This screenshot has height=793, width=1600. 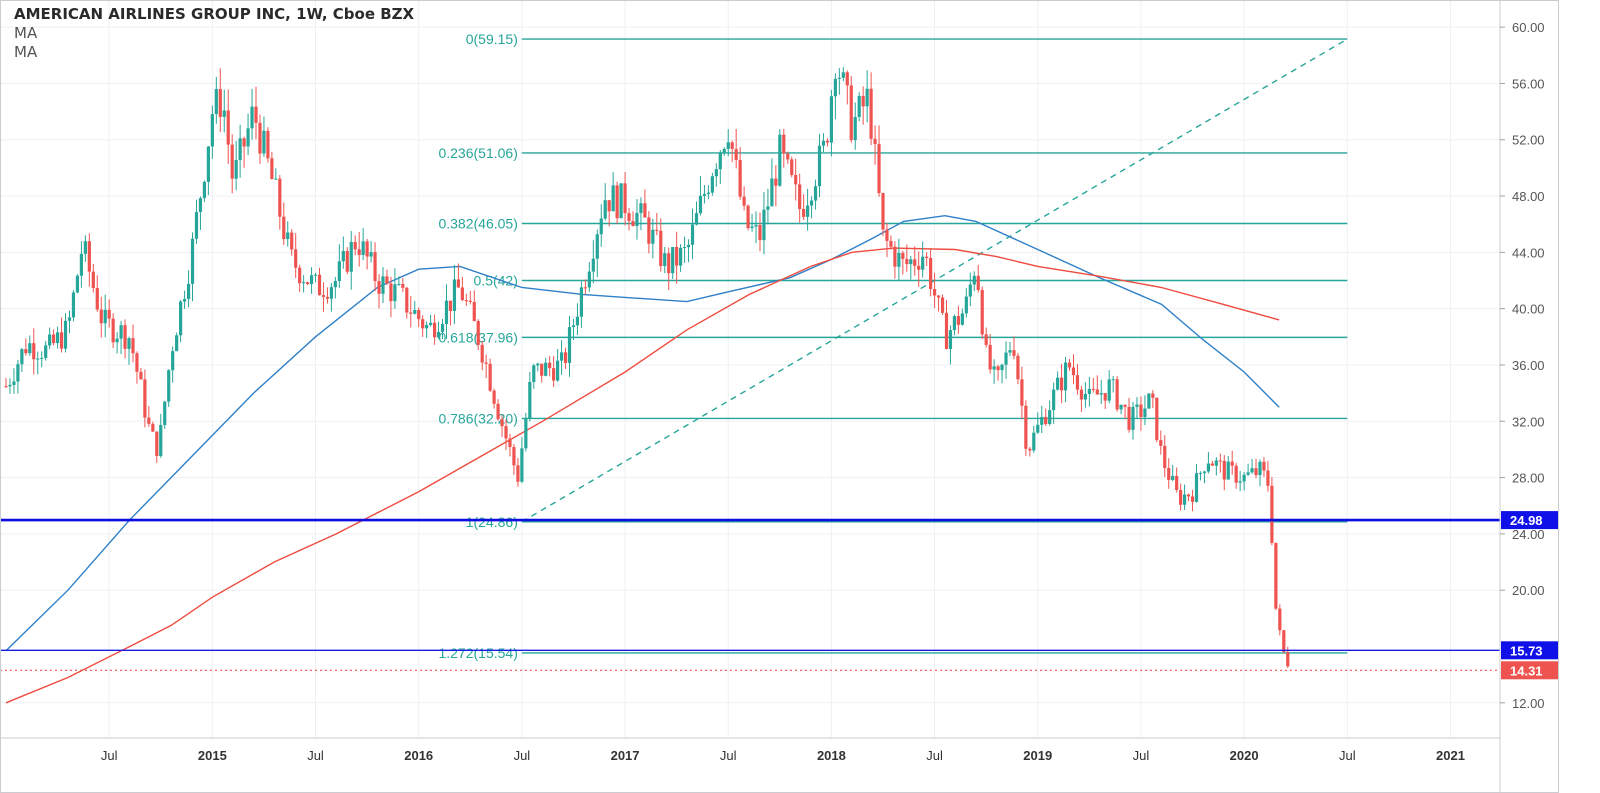 I want to click on x-tick-label: 2015, so click(x=212, y=755).